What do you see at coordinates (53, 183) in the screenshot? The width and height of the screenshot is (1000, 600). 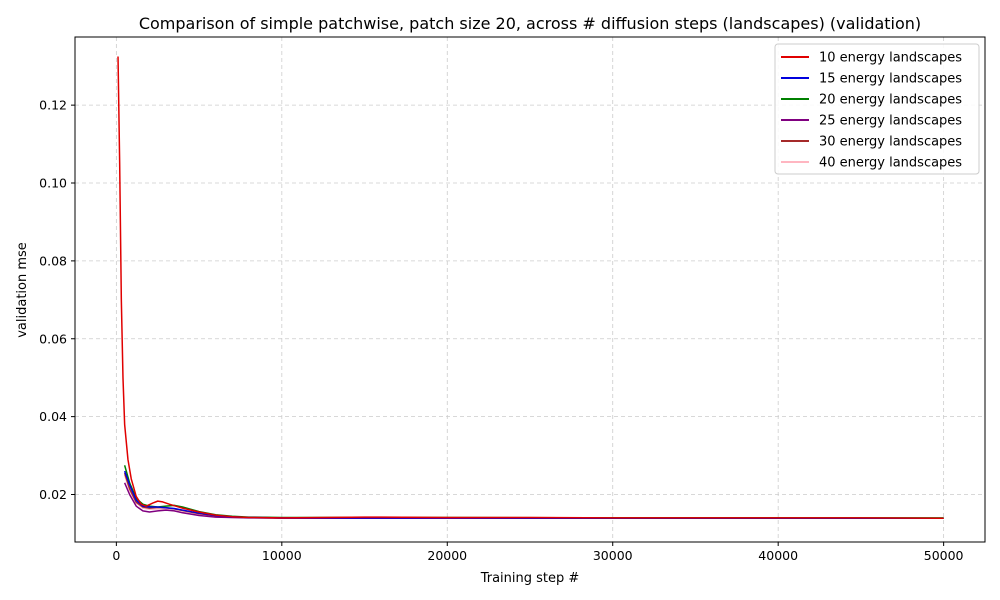 I see `y-tick-label: 0.10` at bounding box center [53, 183].